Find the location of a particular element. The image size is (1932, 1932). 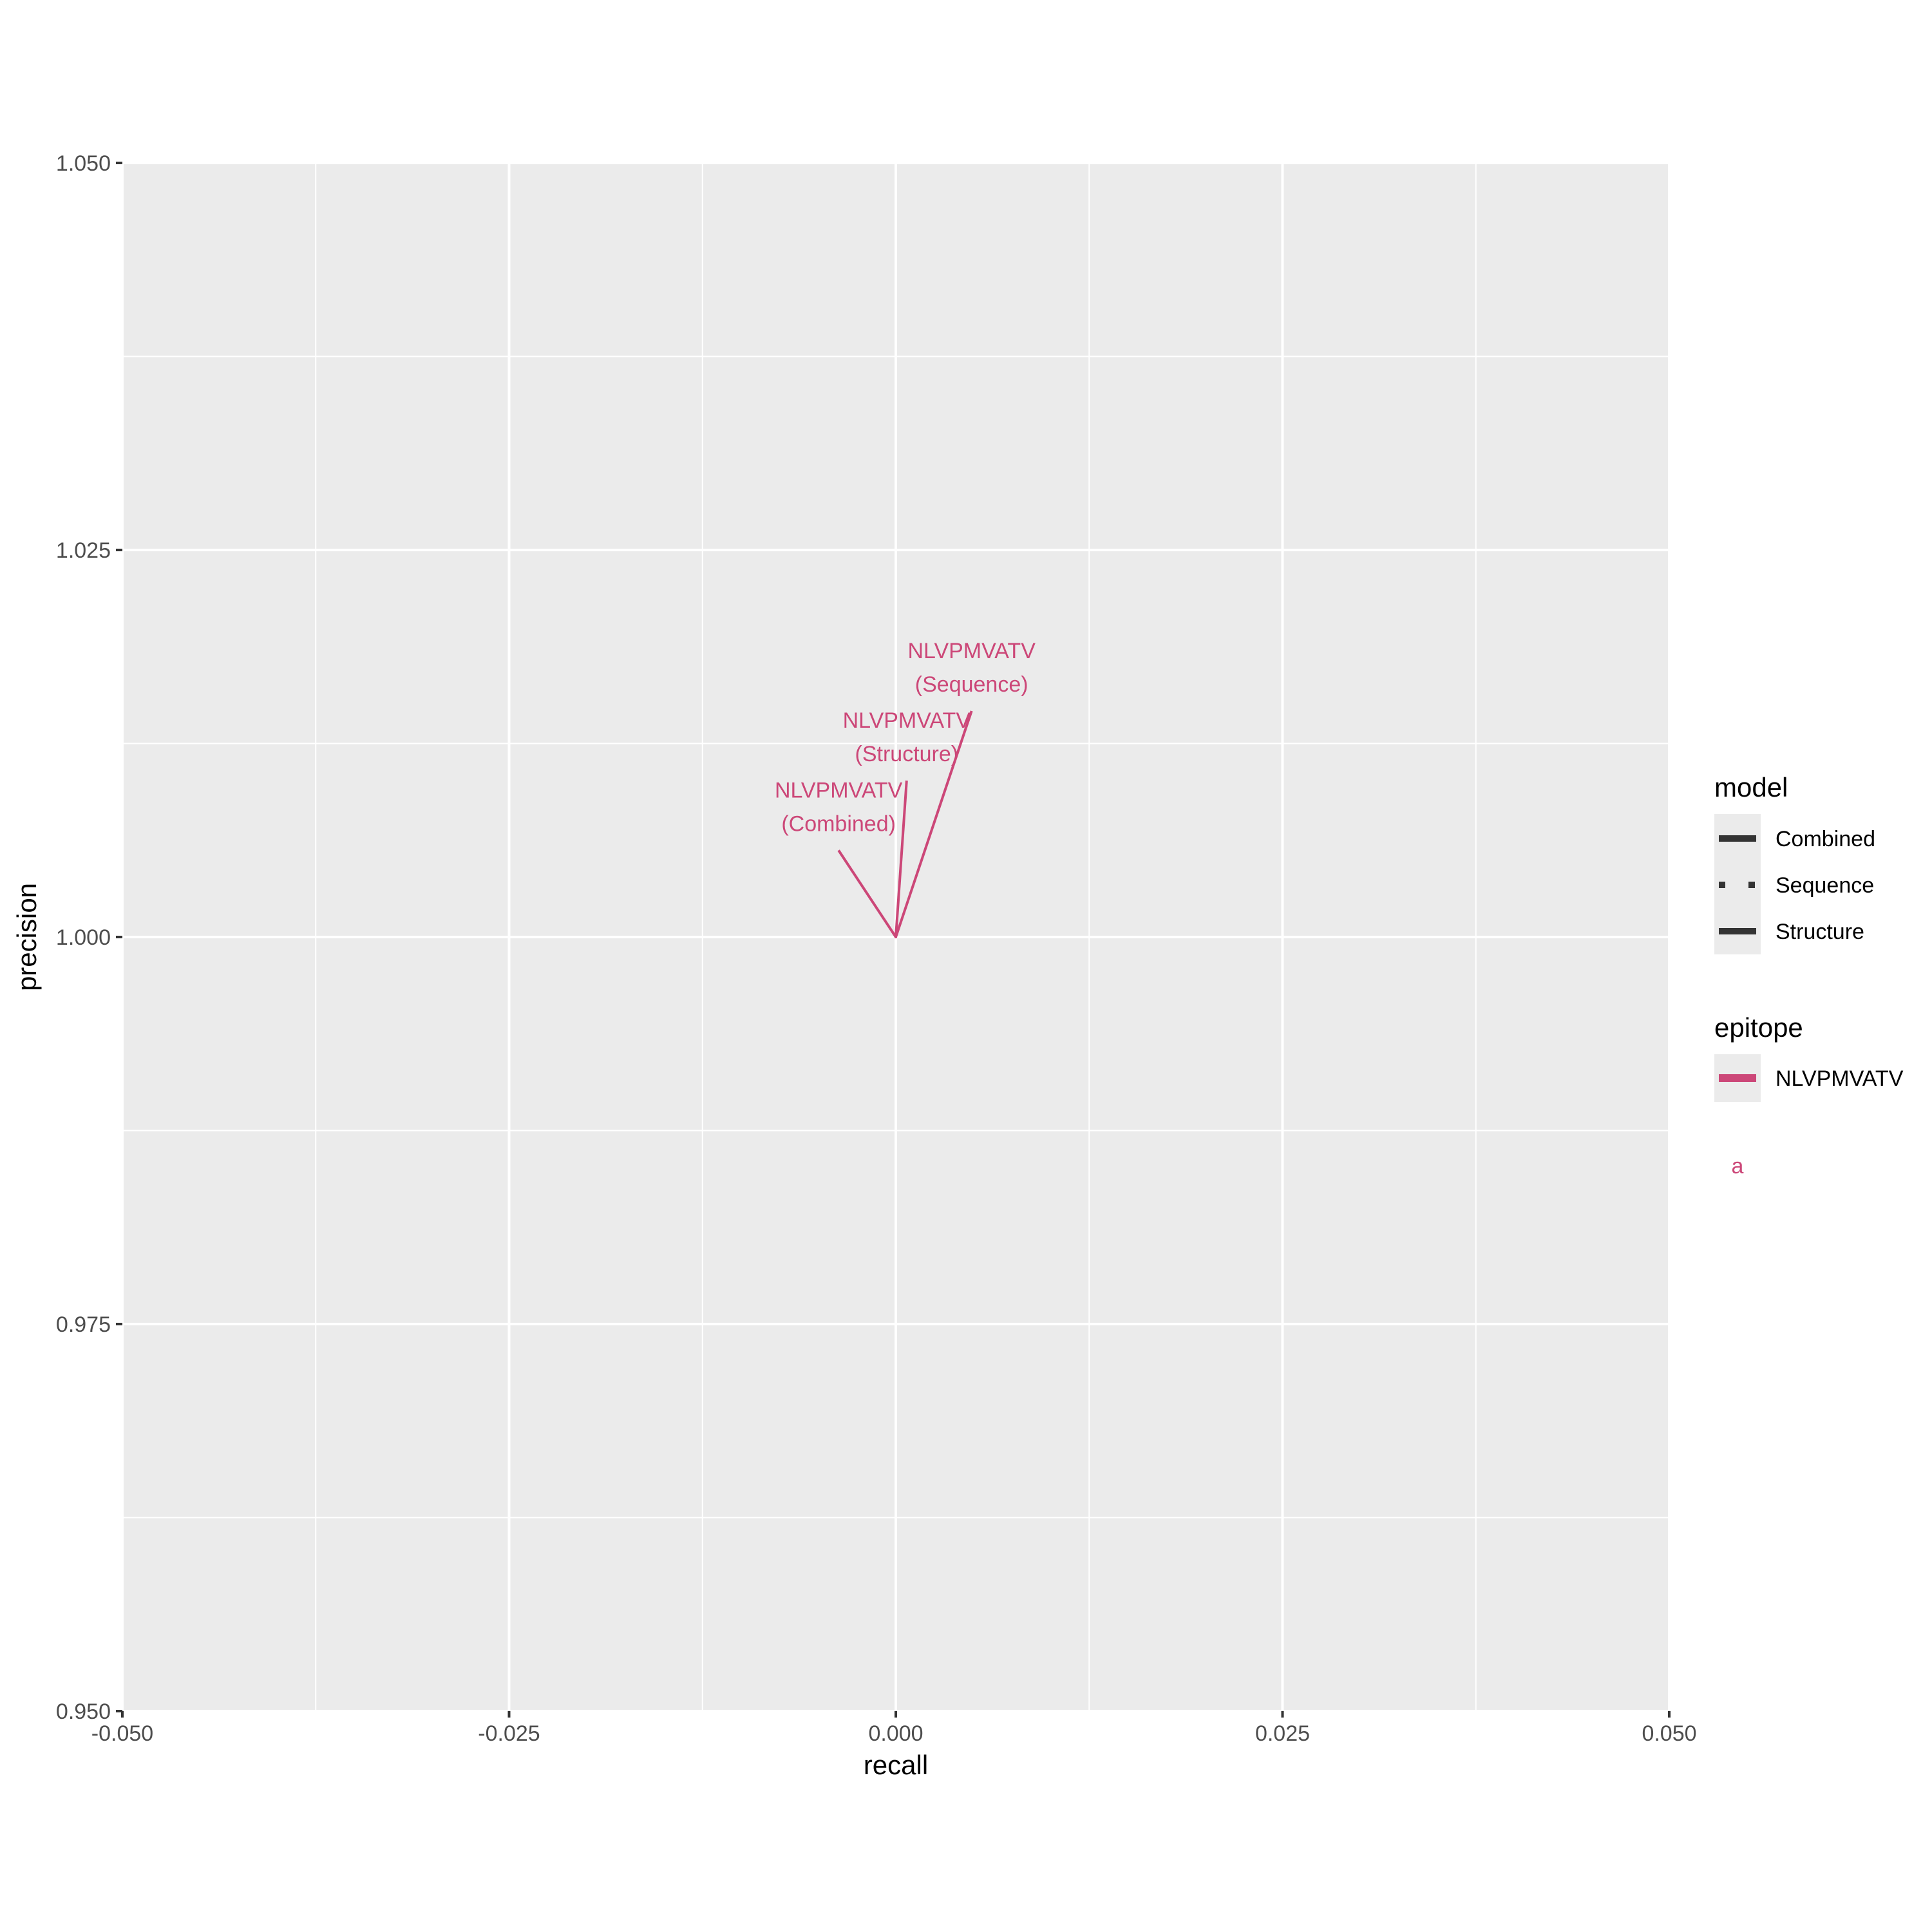

annotation-label-line2: (Structure) is located at coordinates (907, 754).